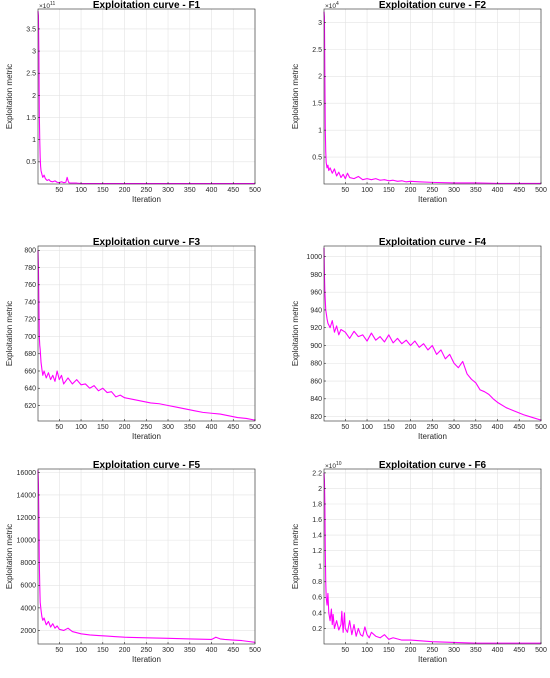  Describe the element at coordinates (34, 51) in the screenshot. I see `y-tick-label: 3` at that location.